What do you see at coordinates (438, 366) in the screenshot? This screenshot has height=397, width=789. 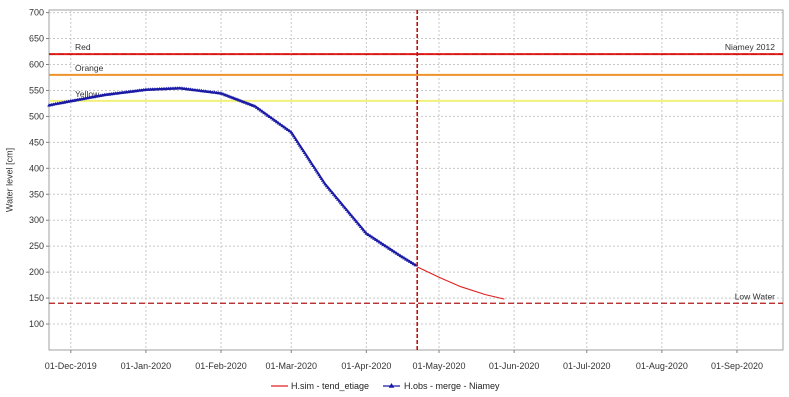 I see `x-tick-label: 01-May-2020` at bounding box center [438, 366].